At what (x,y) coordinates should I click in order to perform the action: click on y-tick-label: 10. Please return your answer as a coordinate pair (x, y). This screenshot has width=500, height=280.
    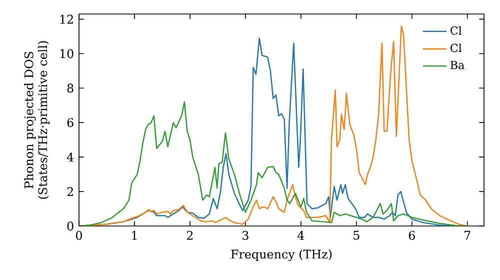
    Looking at the image, I should click on (67, 53).